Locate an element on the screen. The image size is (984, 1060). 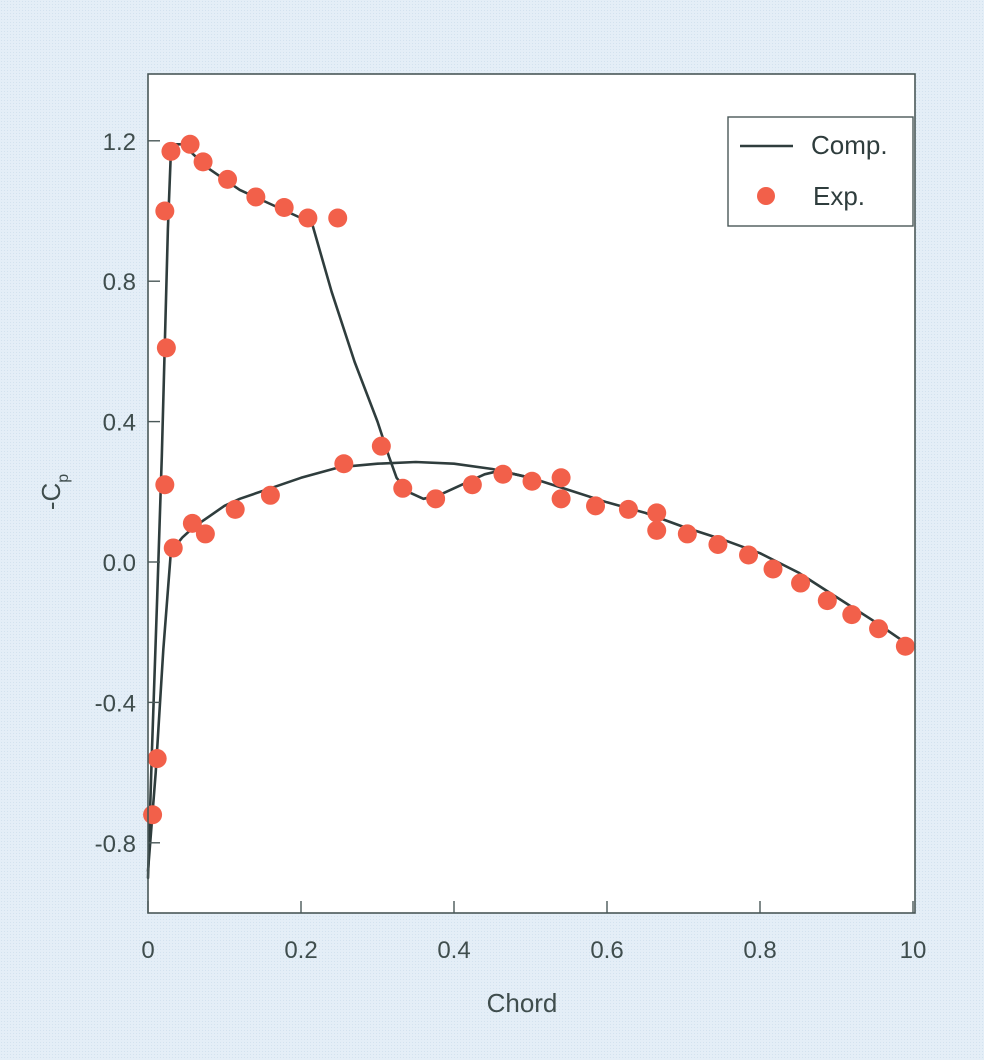
svg-text: -Cp is located at coordinates (54, 492).